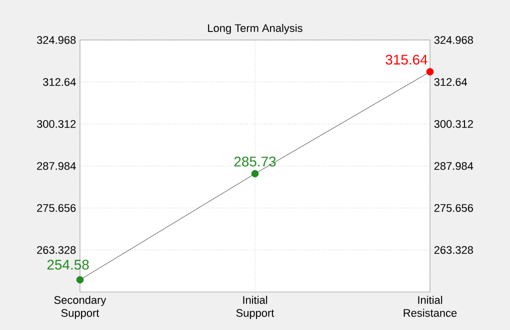  What do you see at coordinates (453, 208) in the screenshot?
I see `y2-tick-label: 275.656` at bounding box center [453, 208].